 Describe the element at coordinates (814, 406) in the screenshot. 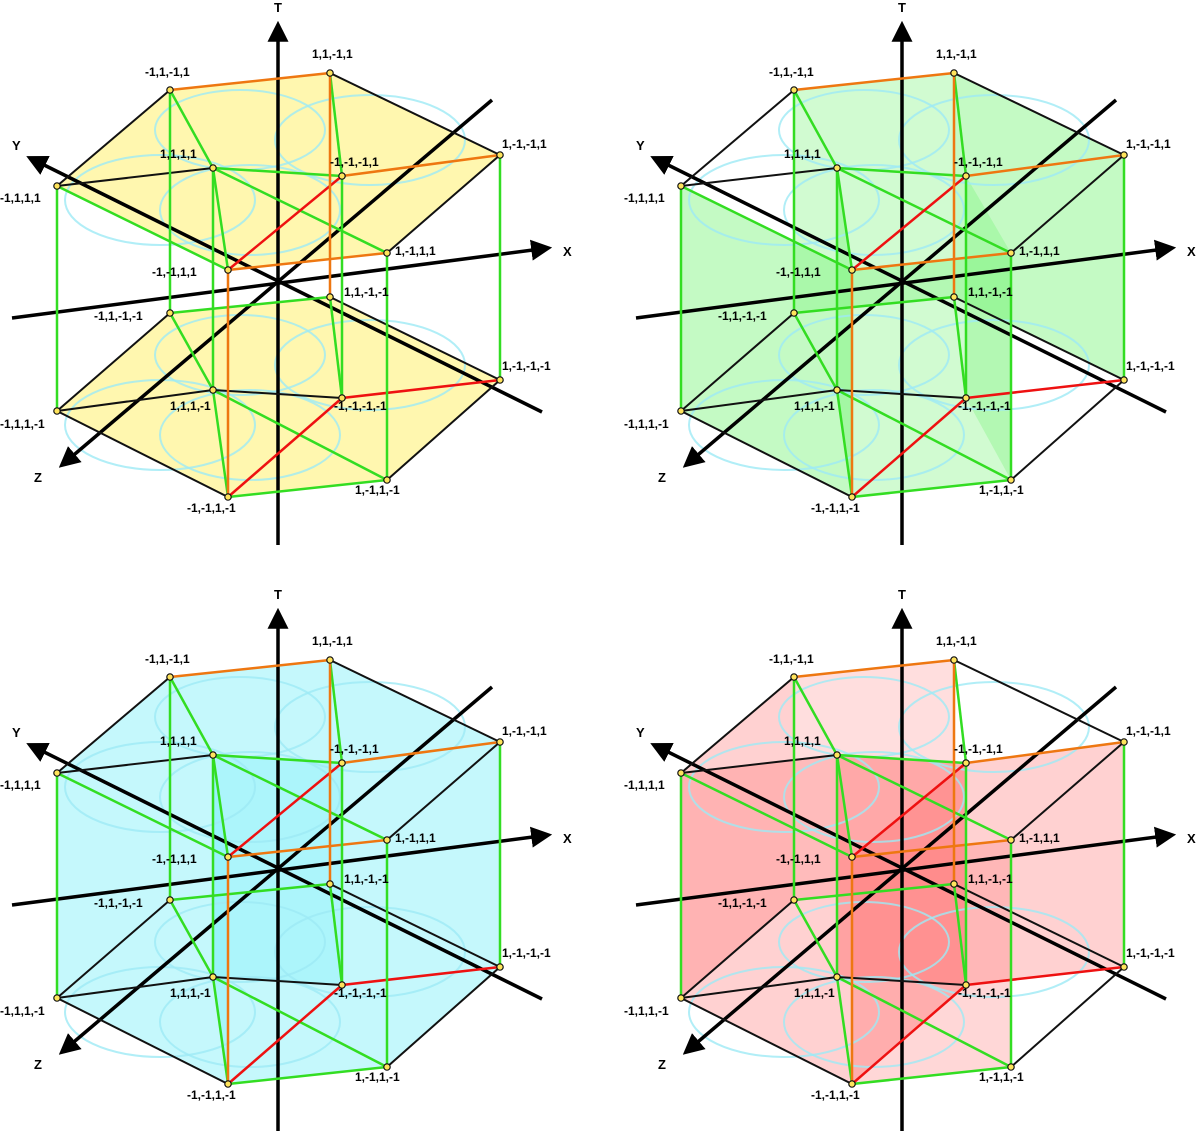

I see `vertex-label: 1,1,1,-1` at that location.